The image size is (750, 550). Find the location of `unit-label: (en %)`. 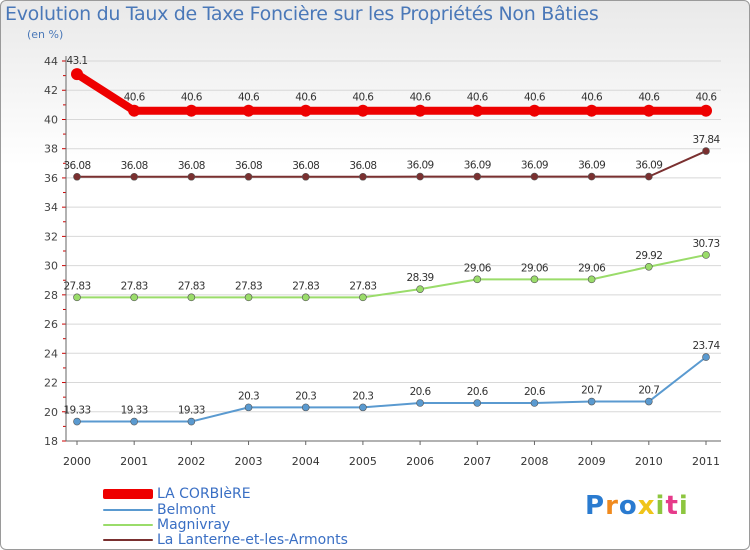

unit-label: (en %) is located at coordinates (45, 34).